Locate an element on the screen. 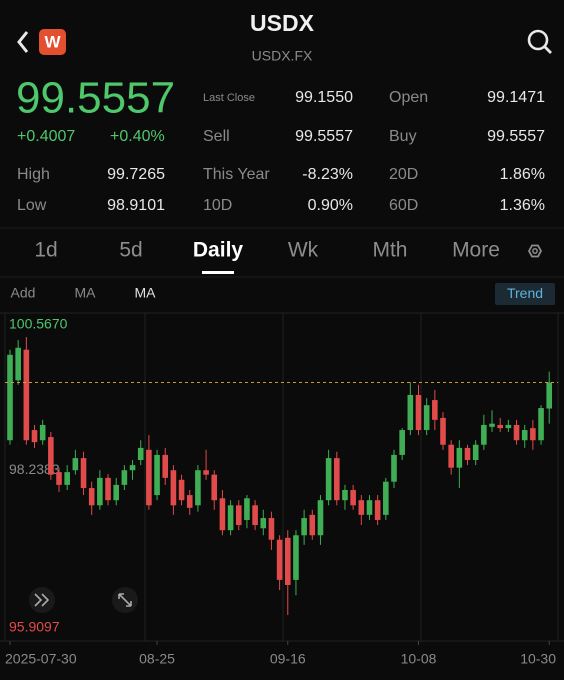 The width and height of the screenshot is (564, 680). tab: Wk is located at coordinates (303, 250).